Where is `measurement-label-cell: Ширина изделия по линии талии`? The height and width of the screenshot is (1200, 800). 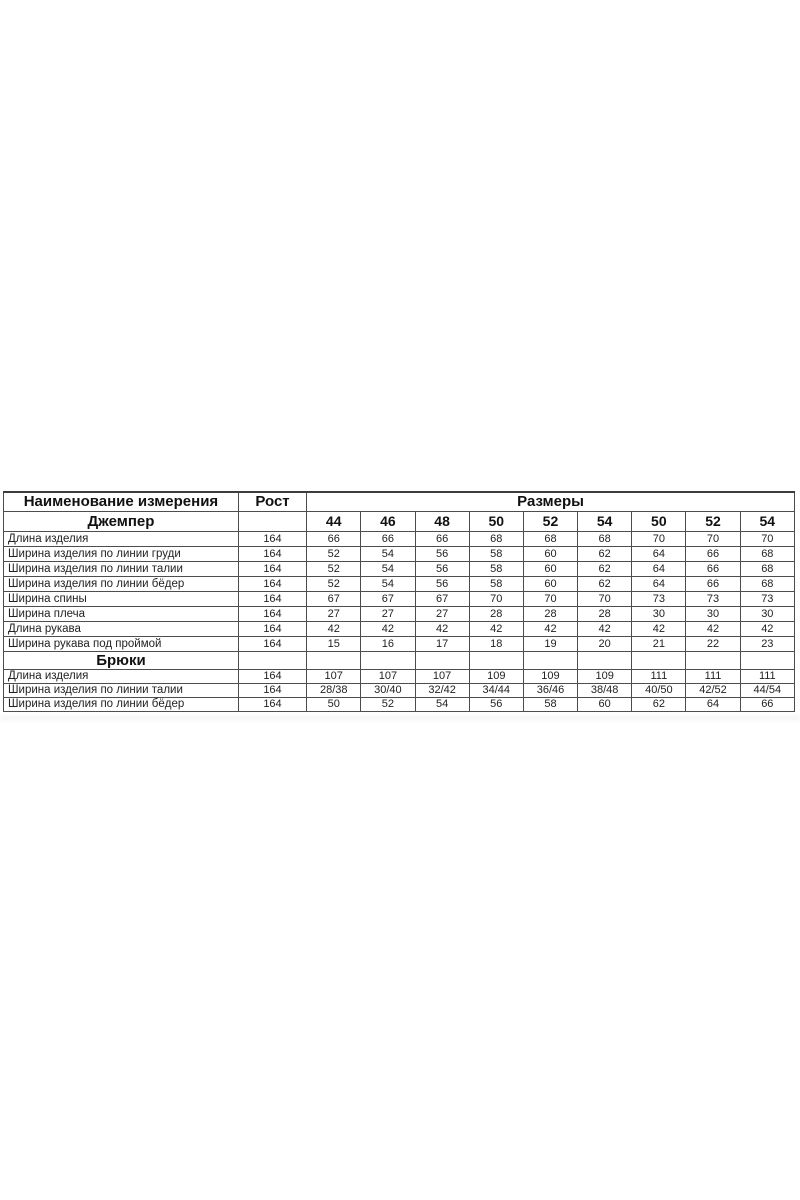 measurement-label-cell: Ширина изделия по линии талии is located at coordinates (121, 690).